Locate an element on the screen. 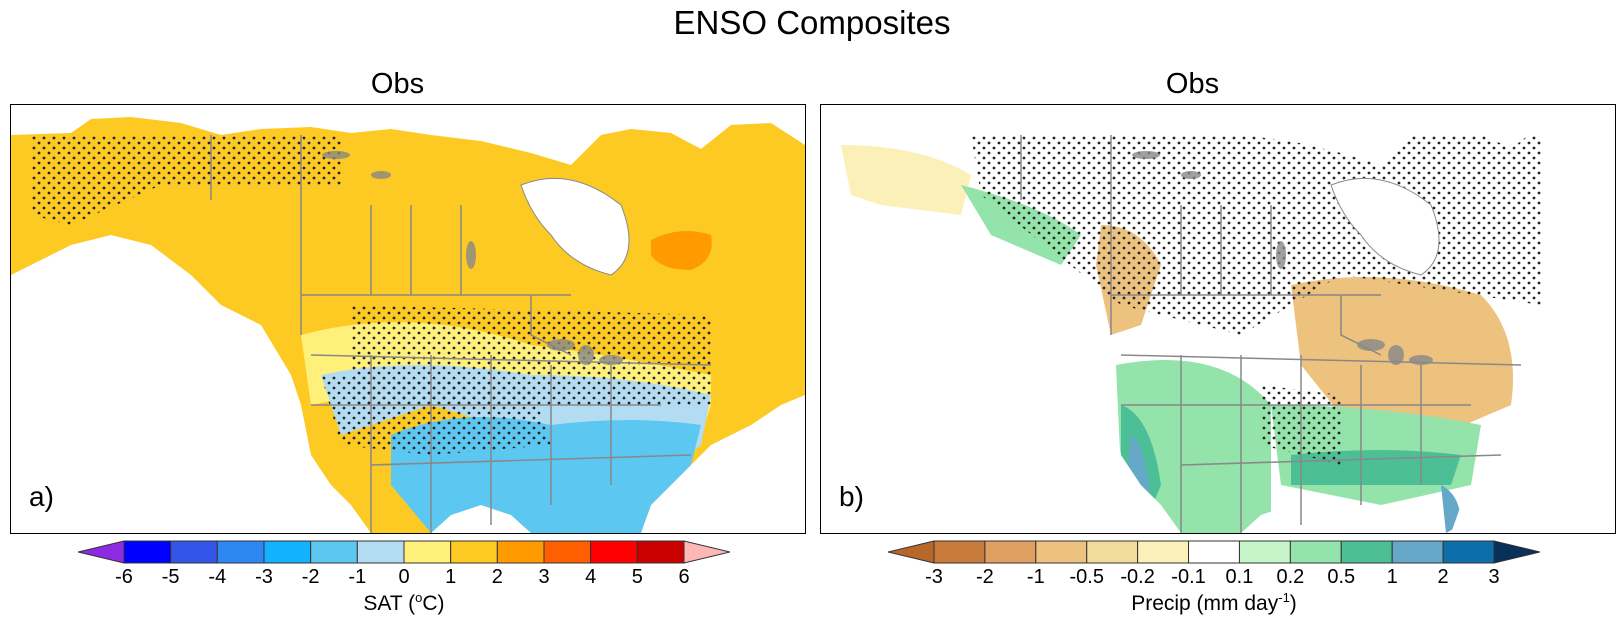  panel-b-label: b) is located at coordinates (851, 496).